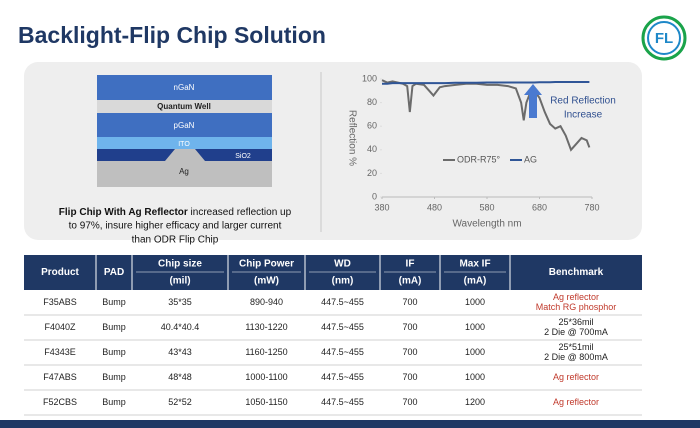  I want to click on layer-ag, so click(184, 168).